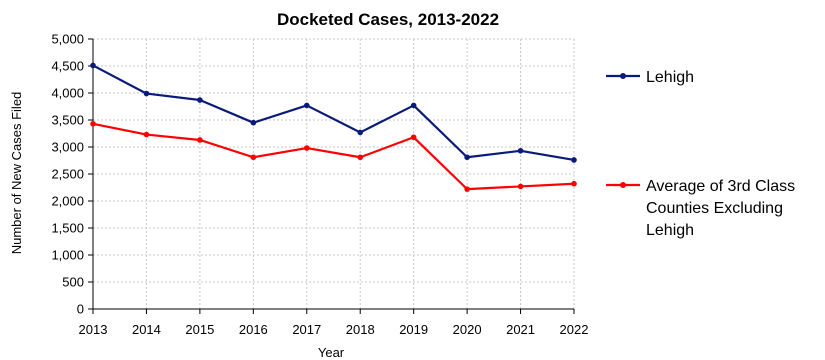  What do you see at coordinates (199, 329) in the screenshot?
I see `x-tick-label: 2015` at bounding box center [199, 329].